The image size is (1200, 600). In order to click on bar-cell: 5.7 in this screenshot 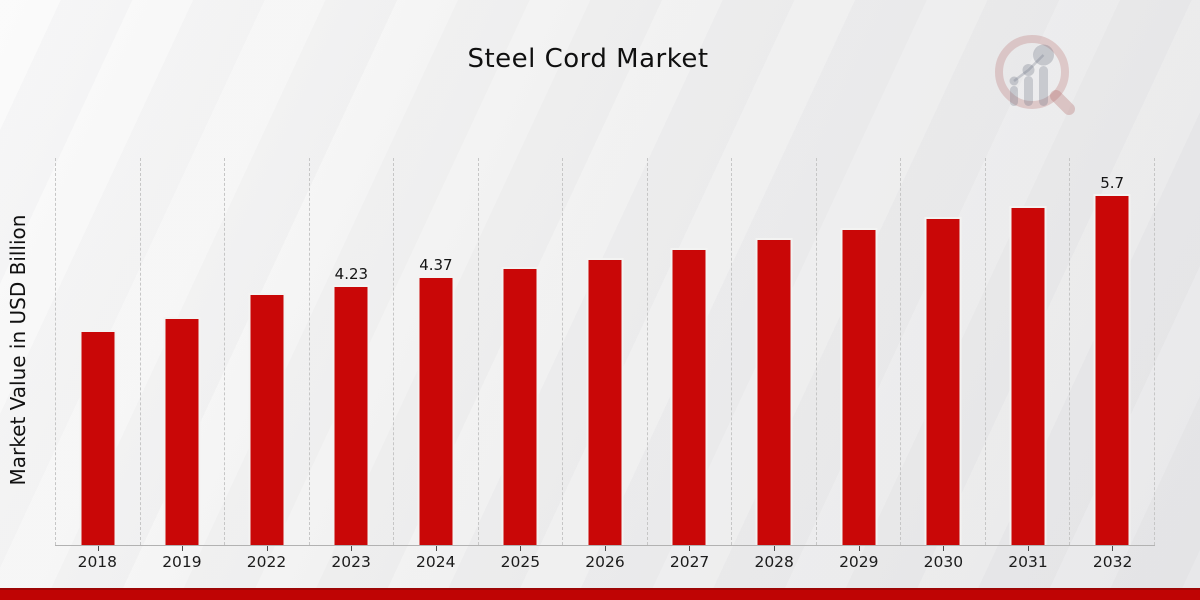, I will do `click(1112, 354)`.